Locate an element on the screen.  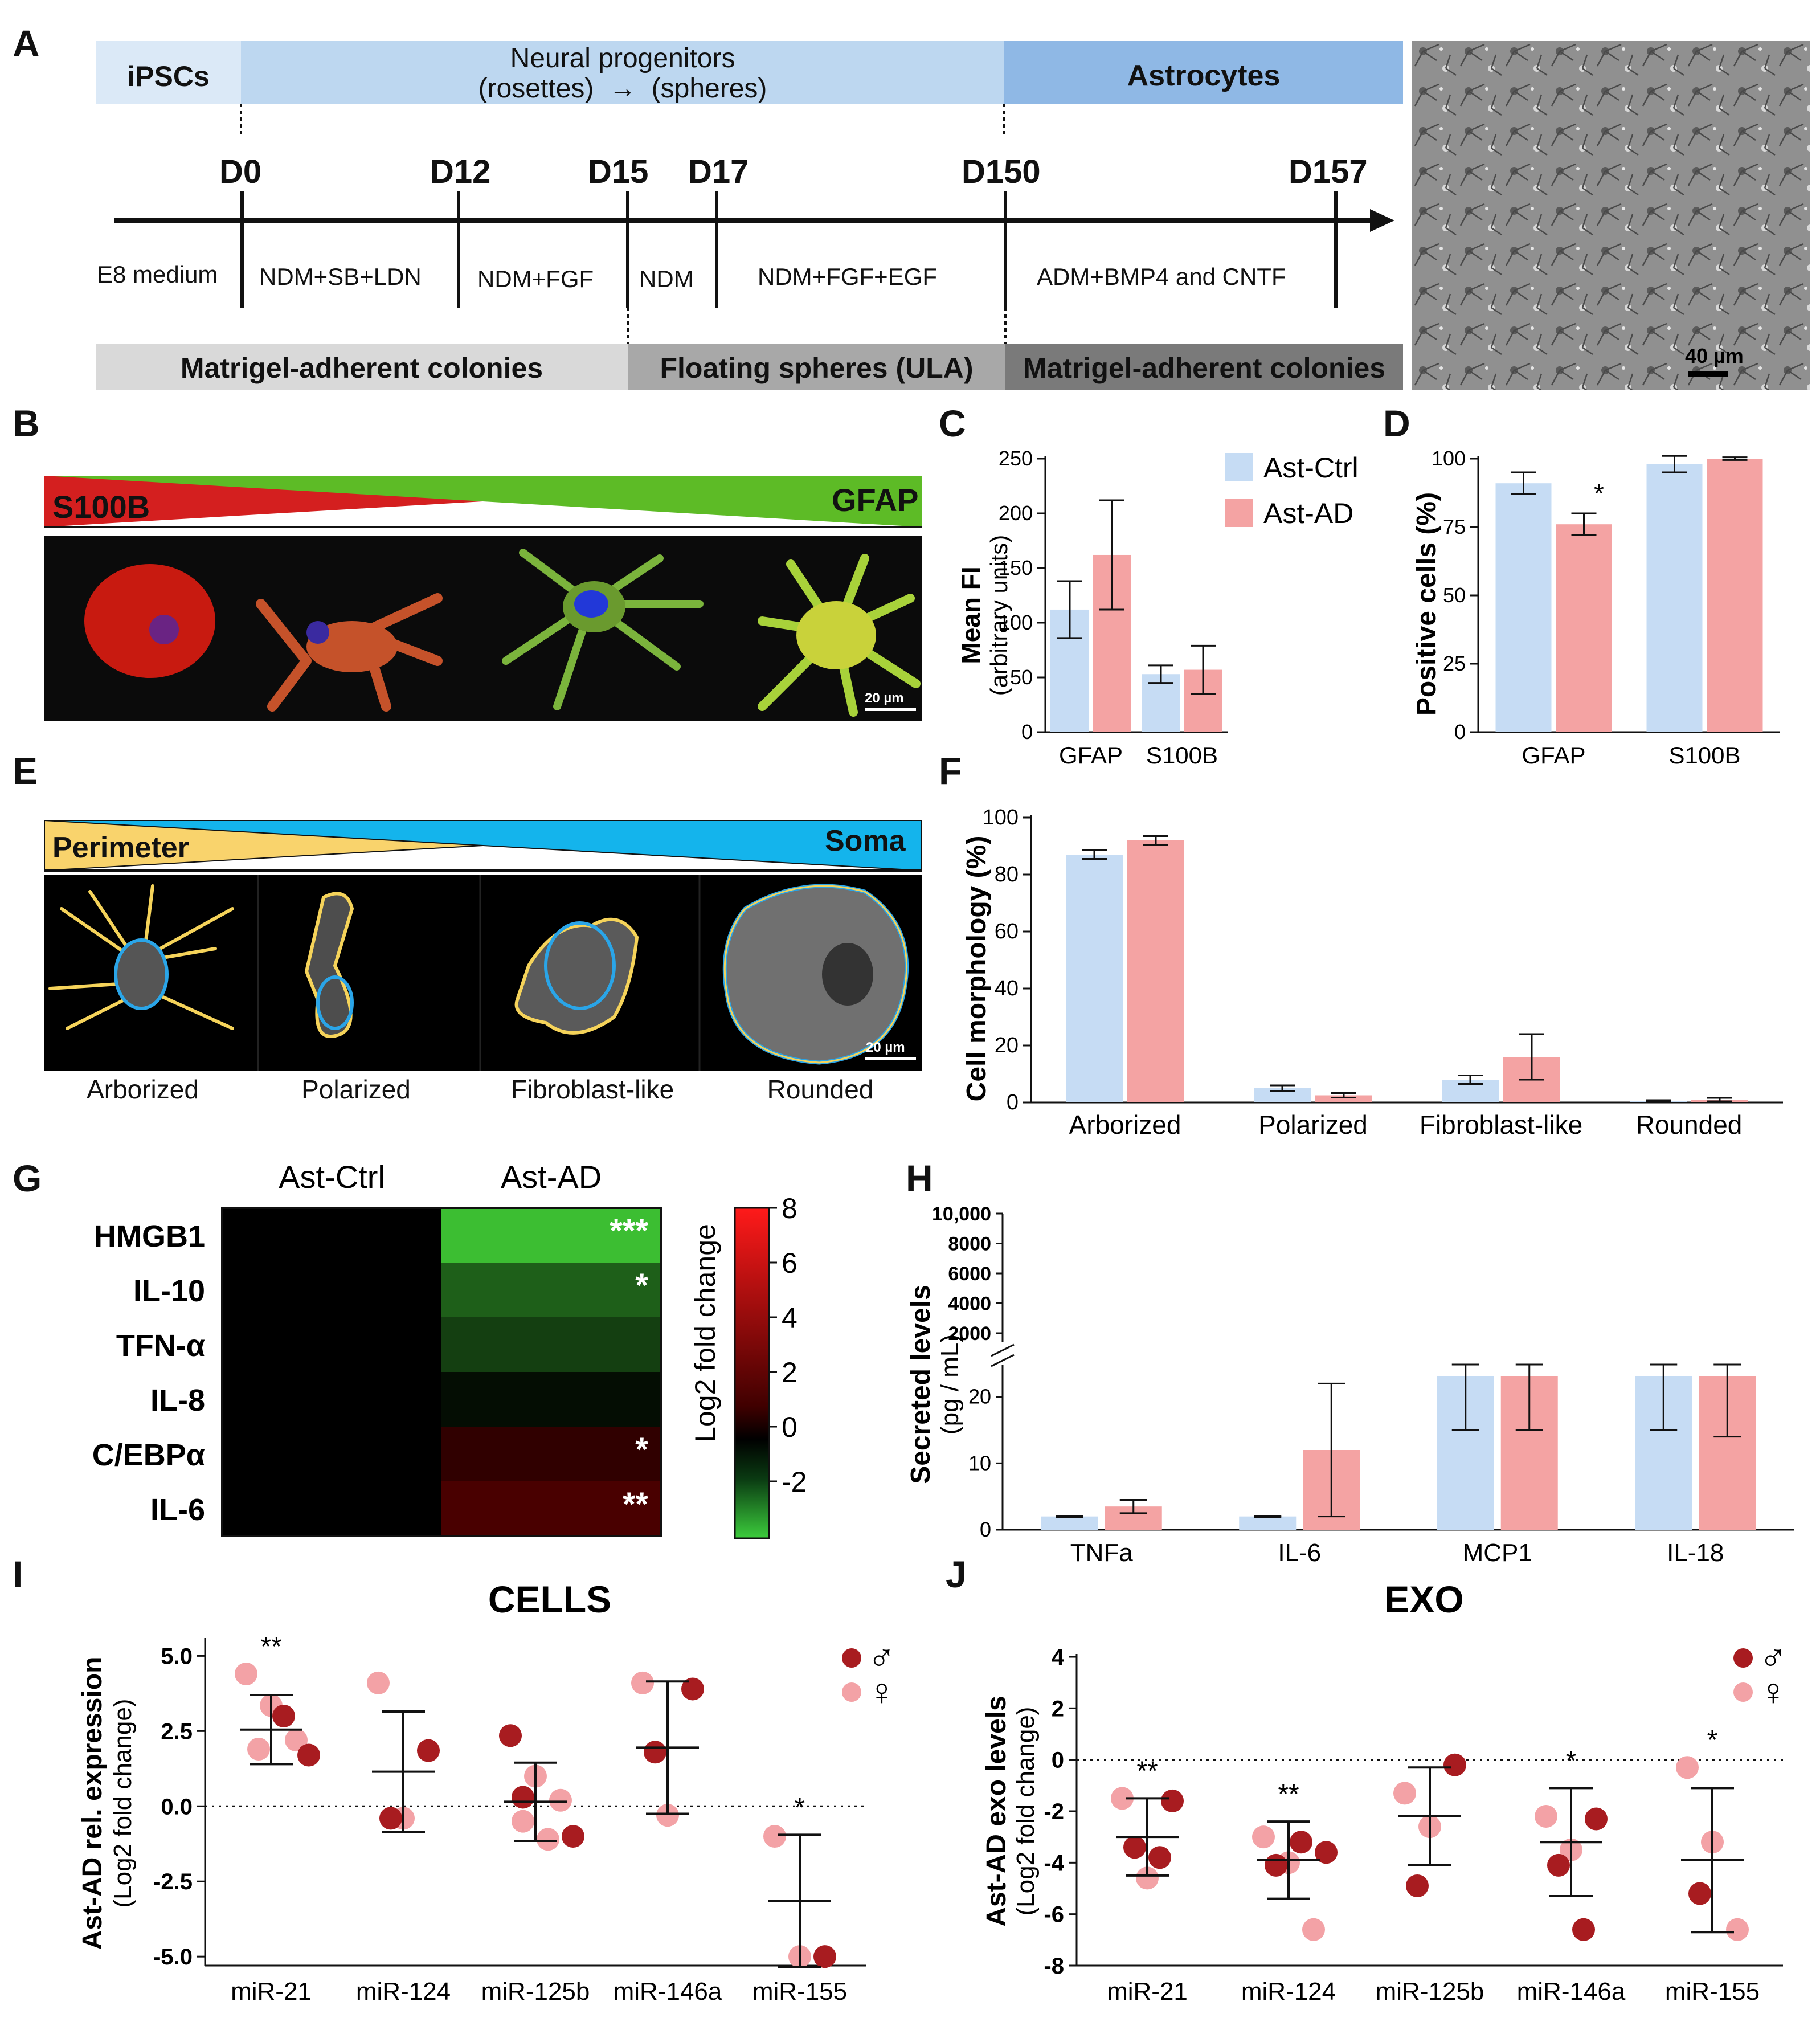
y-axis-subtitle: (Log2 fold change) is located at coordinates (123, 1804).